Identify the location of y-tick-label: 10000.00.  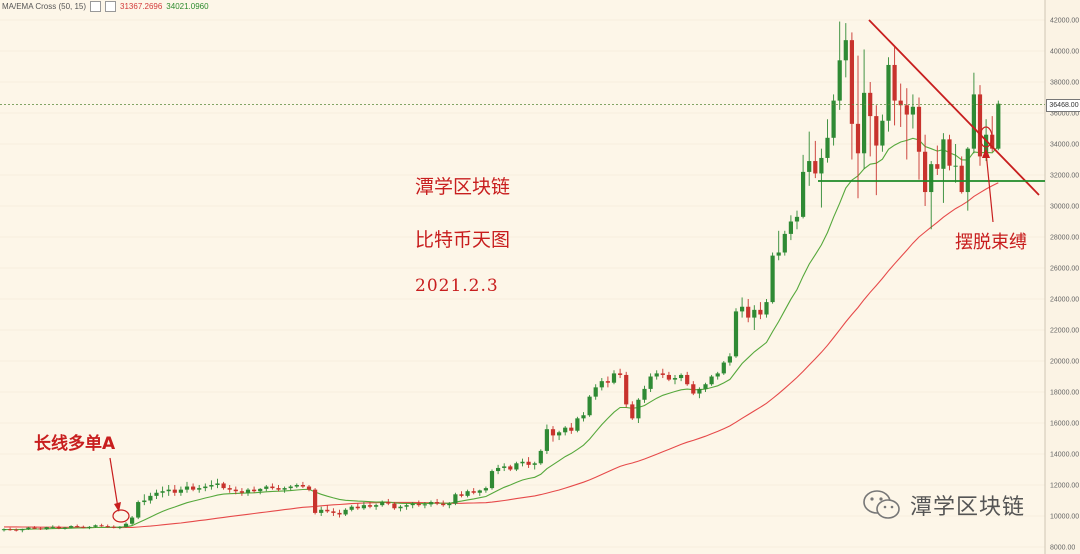
(1064, 517).